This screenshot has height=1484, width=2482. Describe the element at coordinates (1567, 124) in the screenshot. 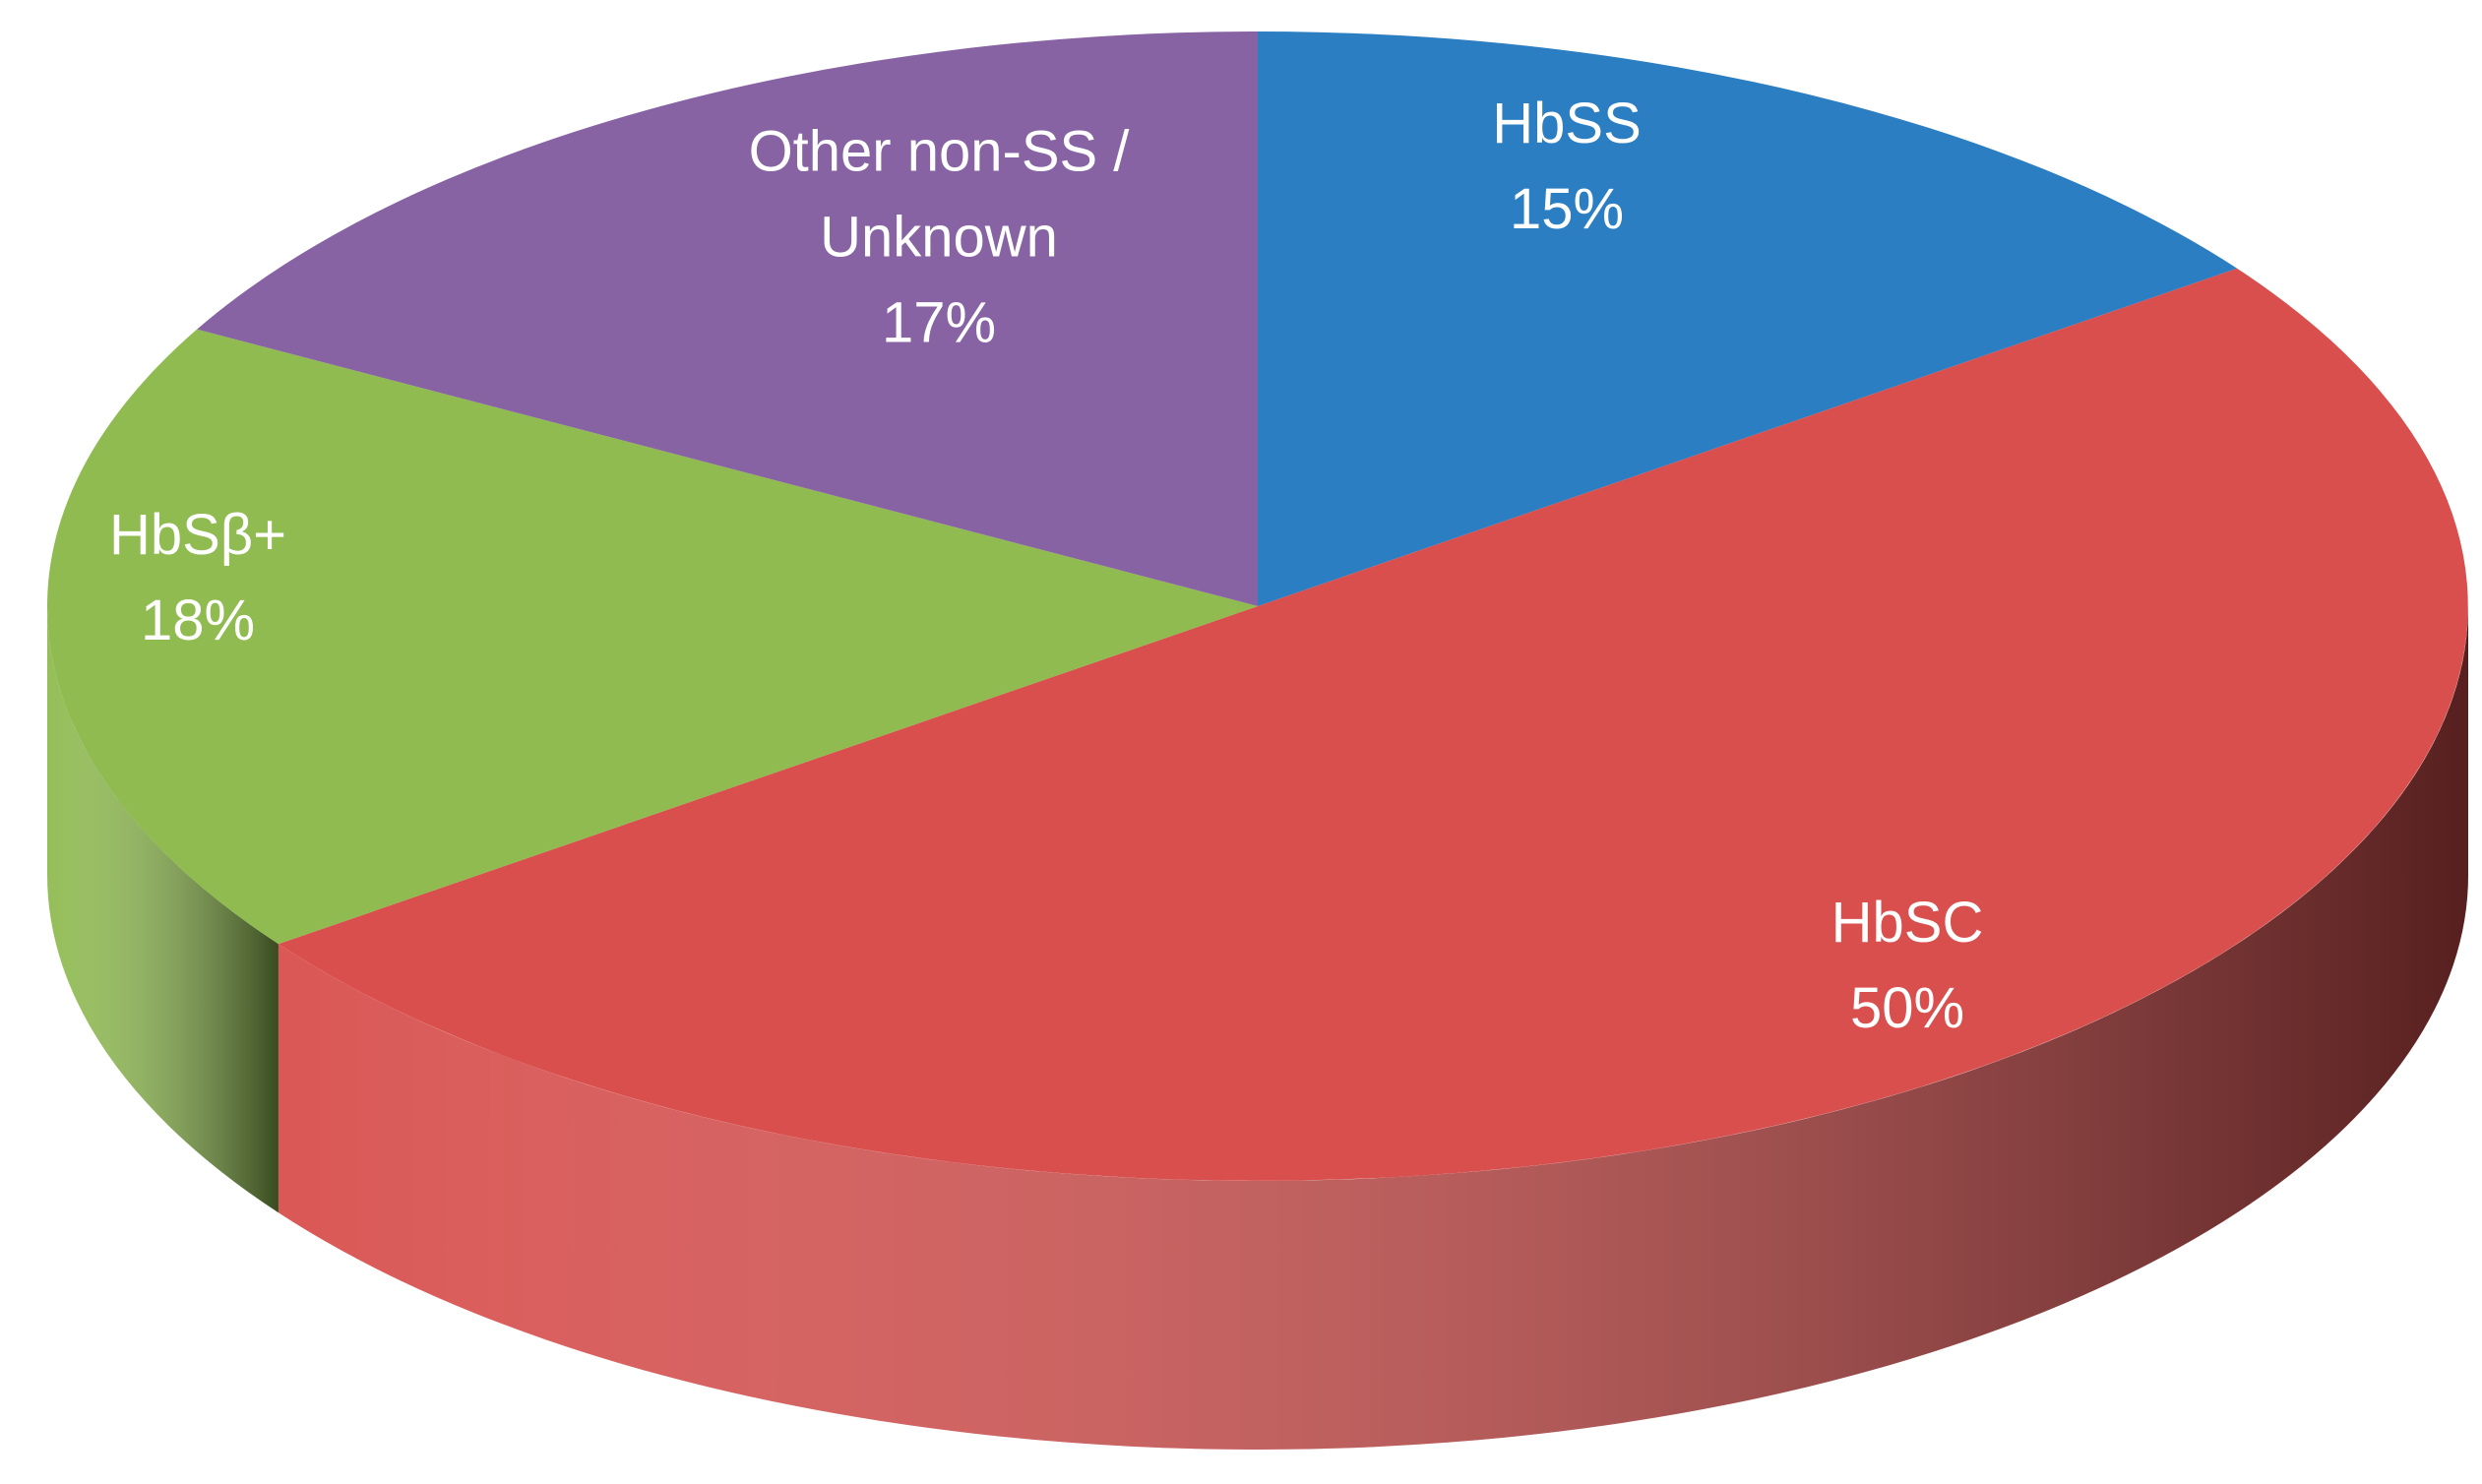

I see `category-label: HbSS` at that location.